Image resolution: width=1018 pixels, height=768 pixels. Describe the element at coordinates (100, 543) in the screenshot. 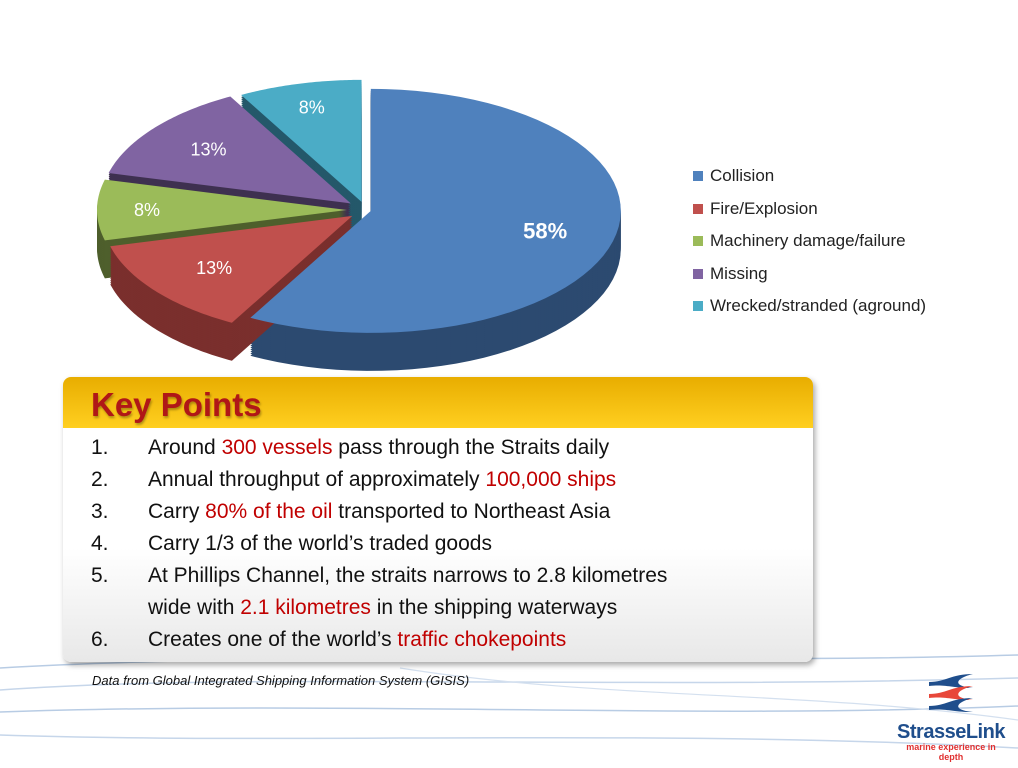

I see `key-point-number: 4.` at that location.